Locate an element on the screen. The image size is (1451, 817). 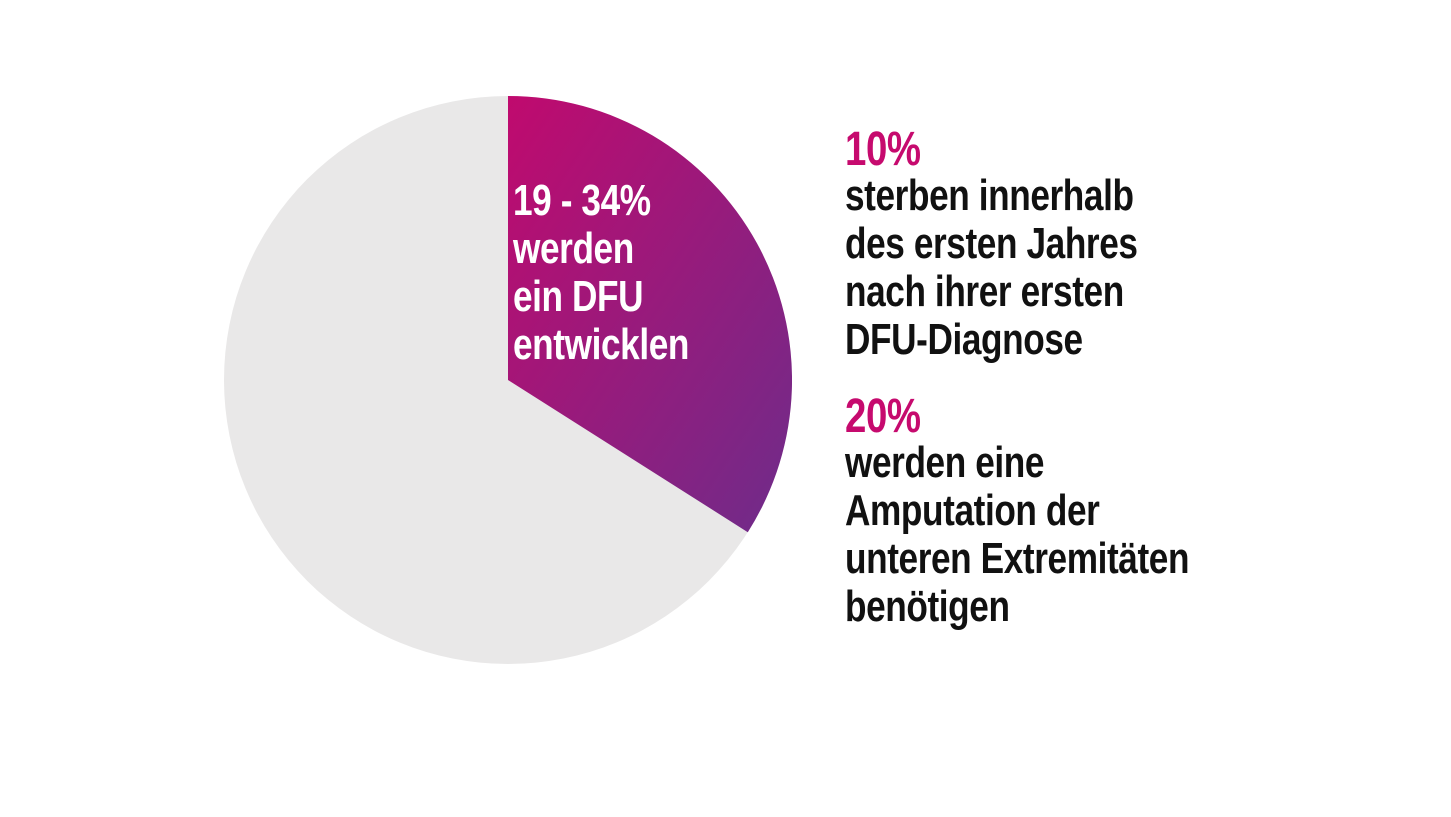
stat-text-line: Amputation der is located at coordinates (972, 510).